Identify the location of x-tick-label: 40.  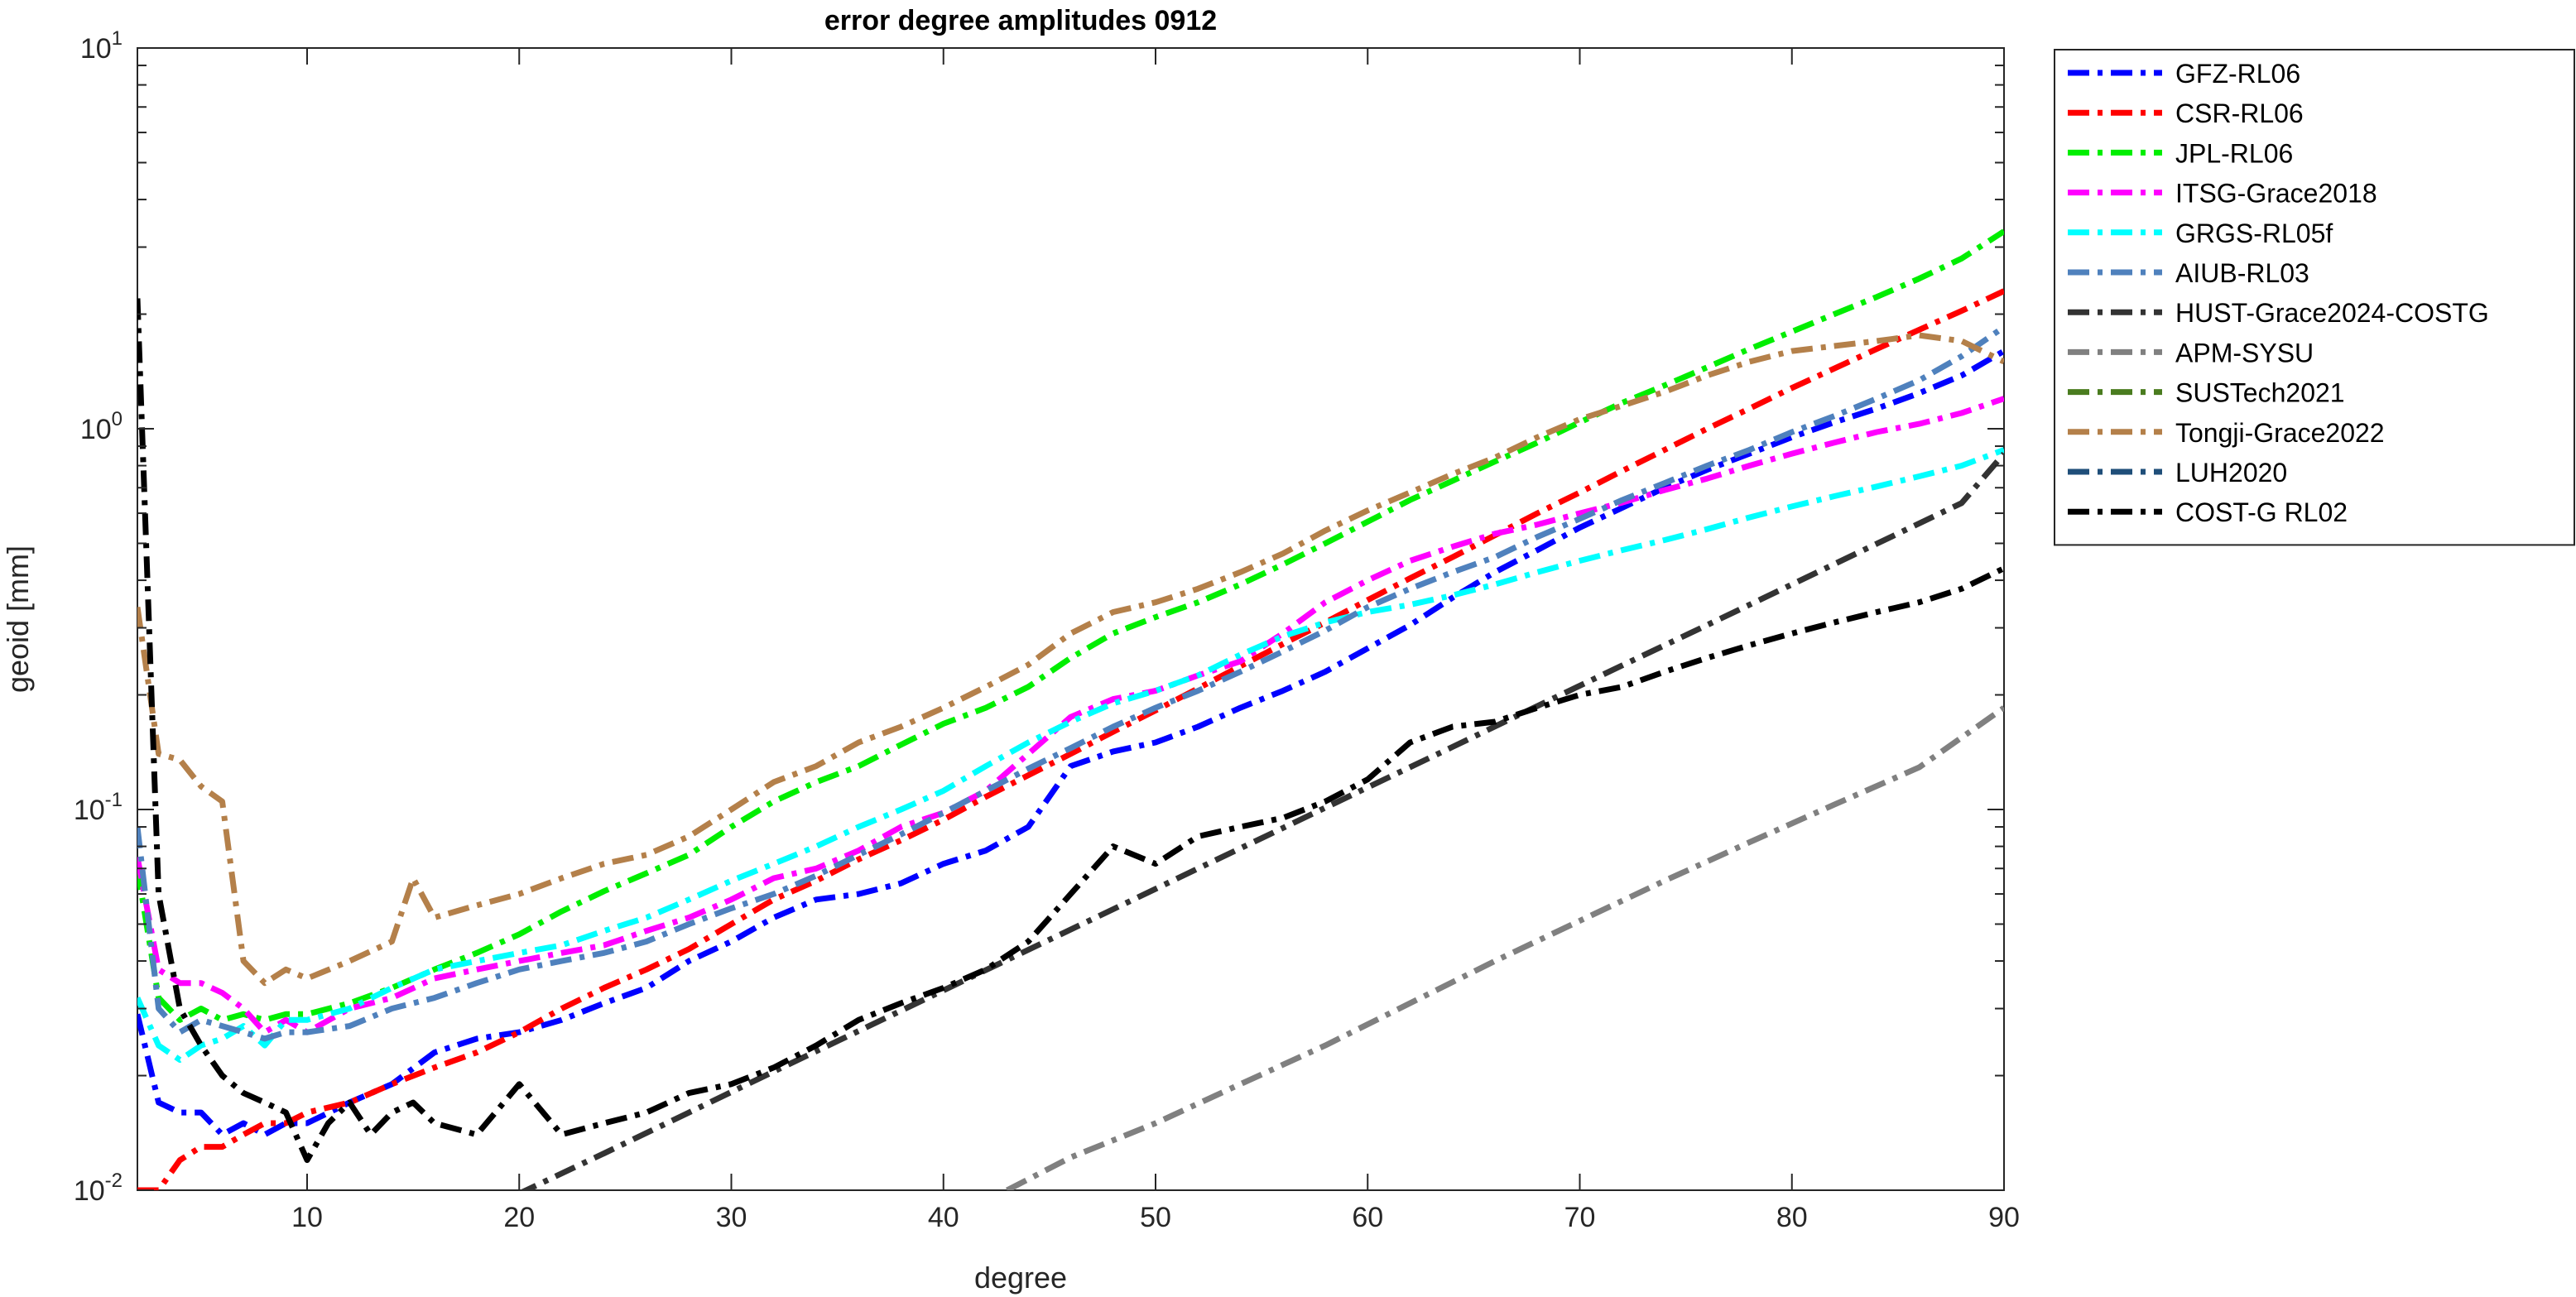
(943, 1217).